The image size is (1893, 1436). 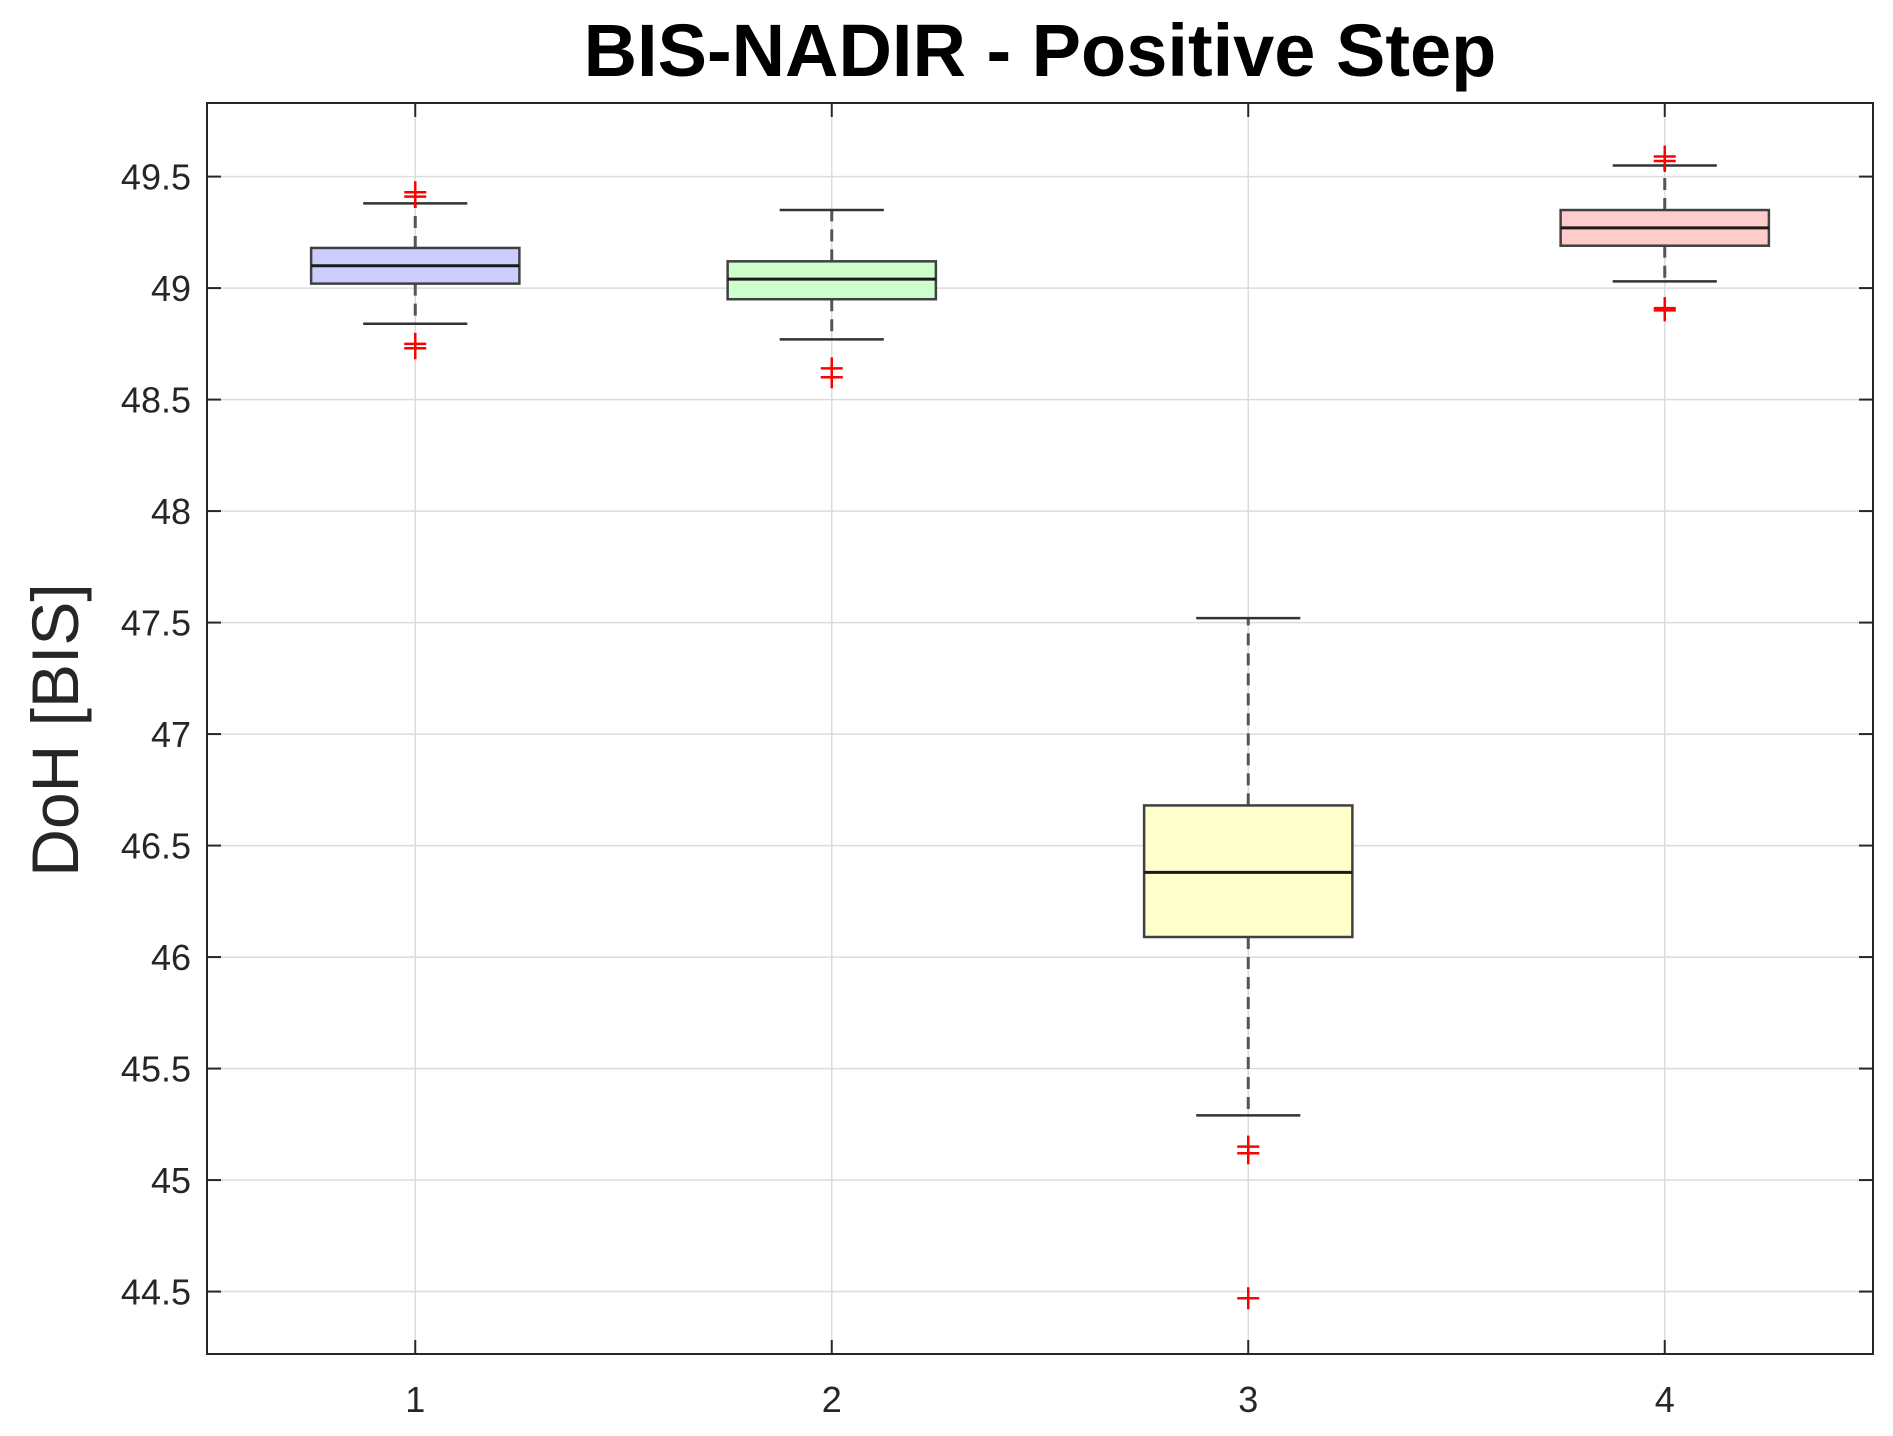 What do you see at coordinates (156, 177) in the screenshot?
I see `y-tick-label: 49.5` at bounding box center [156, 177].